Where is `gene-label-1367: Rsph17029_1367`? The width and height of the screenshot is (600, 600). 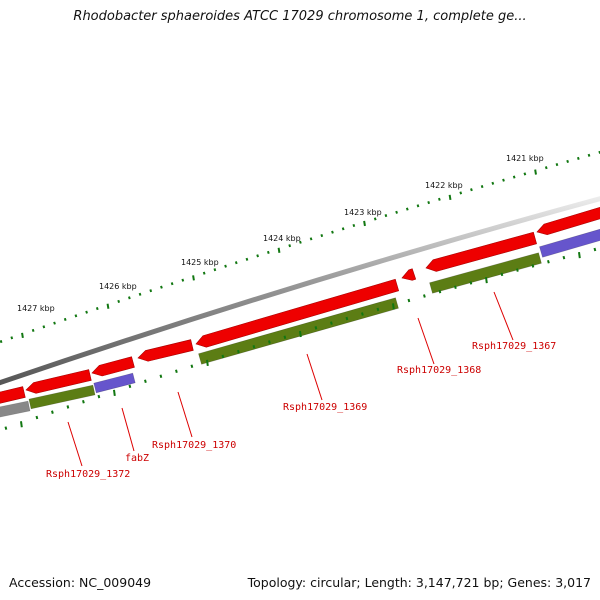 gene-label-1367: Rsph17029_1367 is located at coordinates (514, 346).